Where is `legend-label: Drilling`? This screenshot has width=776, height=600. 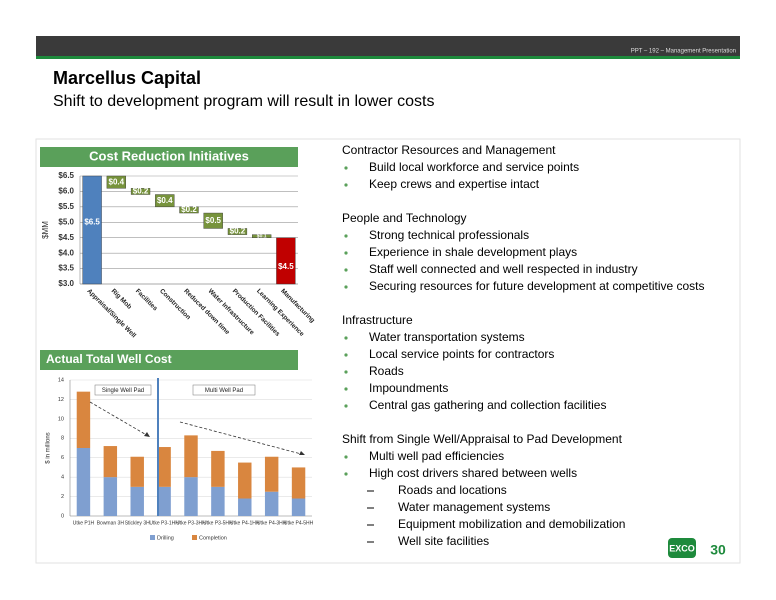
legend-label: Drilling is located at coordinates (165, 538).